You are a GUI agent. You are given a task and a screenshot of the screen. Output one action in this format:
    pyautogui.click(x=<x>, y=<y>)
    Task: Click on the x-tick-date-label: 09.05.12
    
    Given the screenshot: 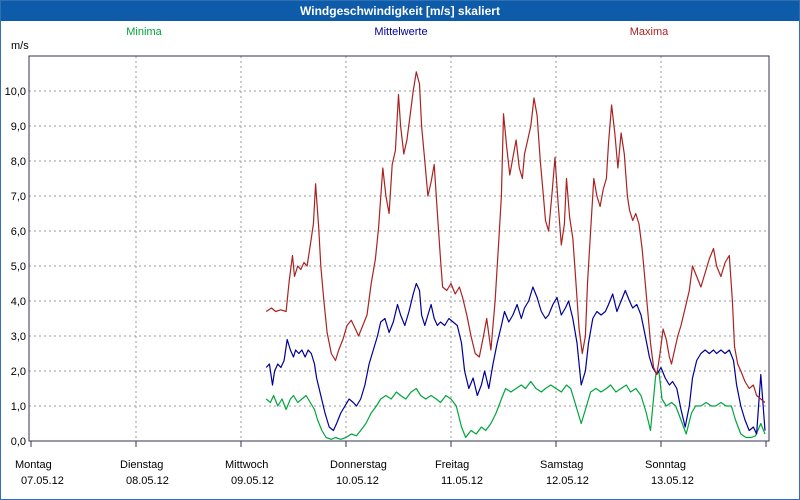 What is the action you would take?
    pyautogui.click(x=252, y=481)
    